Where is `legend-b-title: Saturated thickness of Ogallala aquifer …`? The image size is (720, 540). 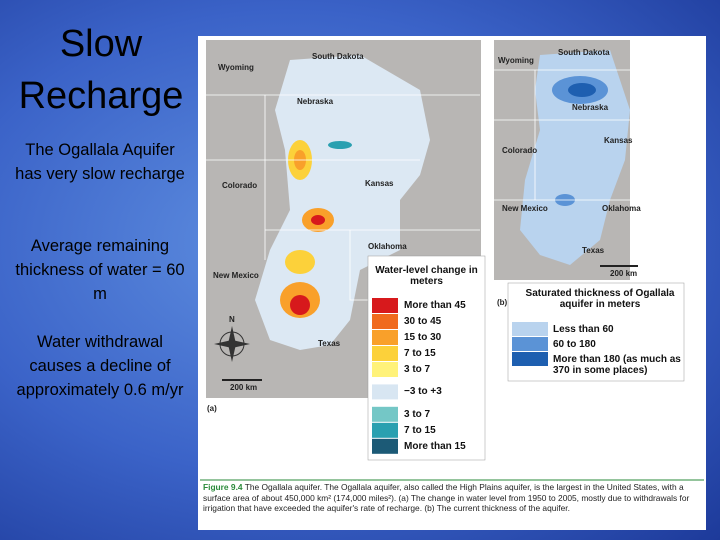
legend-b-title: Saturated thickness of Ogallala aquifer … is located at coordinates (600, 299).